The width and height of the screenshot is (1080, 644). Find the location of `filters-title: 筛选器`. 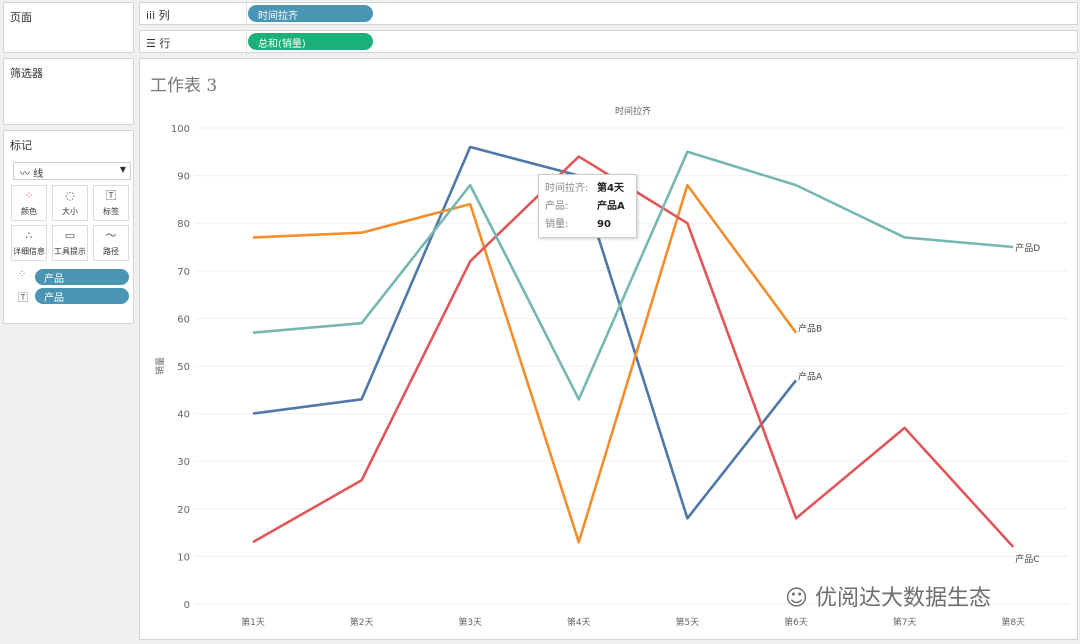

filters-title: 筛选器 is located at coordinates (26, 73).